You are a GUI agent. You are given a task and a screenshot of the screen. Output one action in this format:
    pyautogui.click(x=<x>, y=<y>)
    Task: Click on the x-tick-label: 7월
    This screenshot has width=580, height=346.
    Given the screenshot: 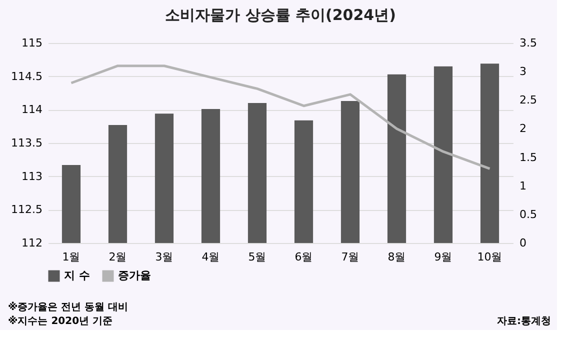 What is the action you would take?
    pyautogui.click(x=350, y=257)
    